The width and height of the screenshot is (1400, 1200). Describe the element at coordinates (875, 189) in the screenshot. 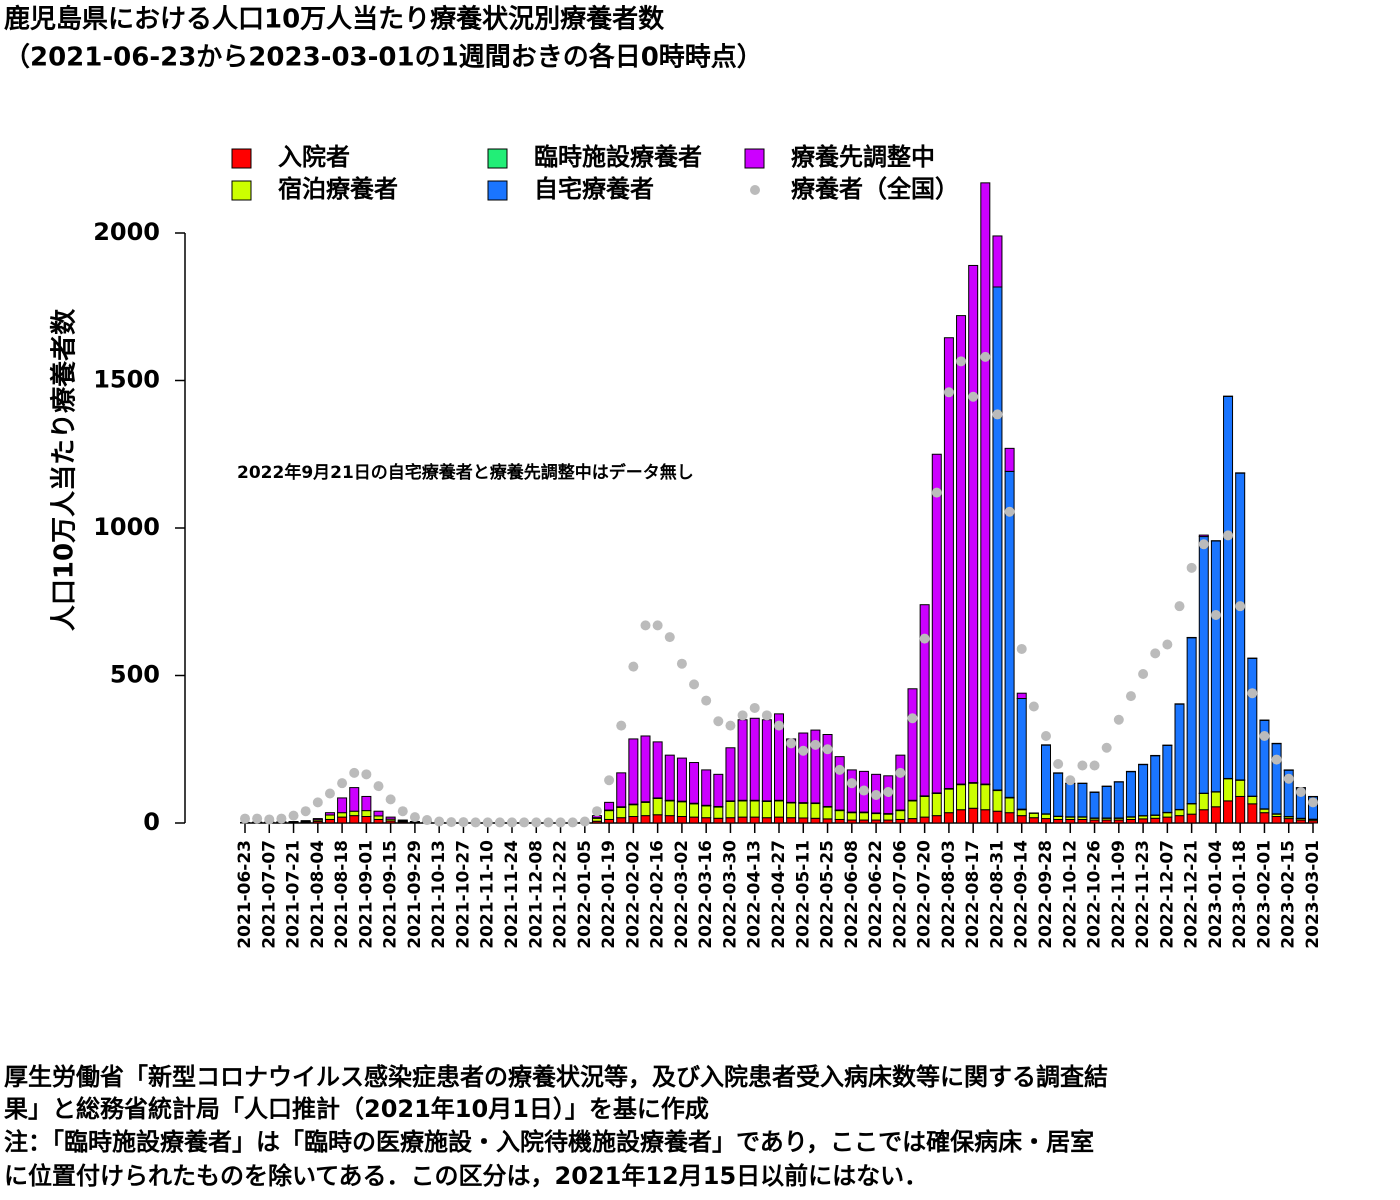

I see `legend-label: 療養者（全国）` at that location.